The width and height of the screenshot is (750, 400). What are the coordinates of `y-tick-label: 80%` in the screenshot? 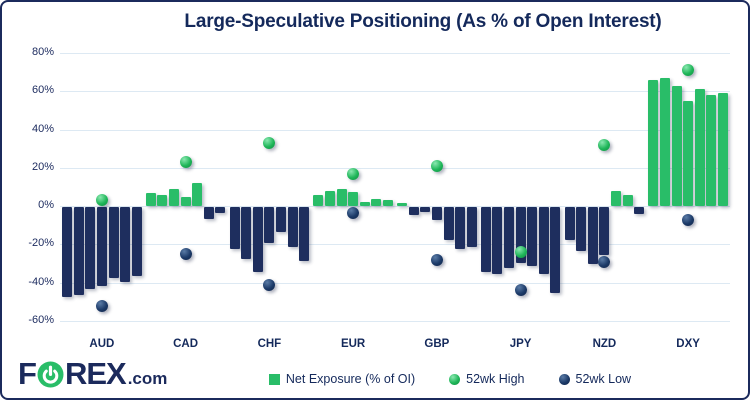 It's located at (42, 52).